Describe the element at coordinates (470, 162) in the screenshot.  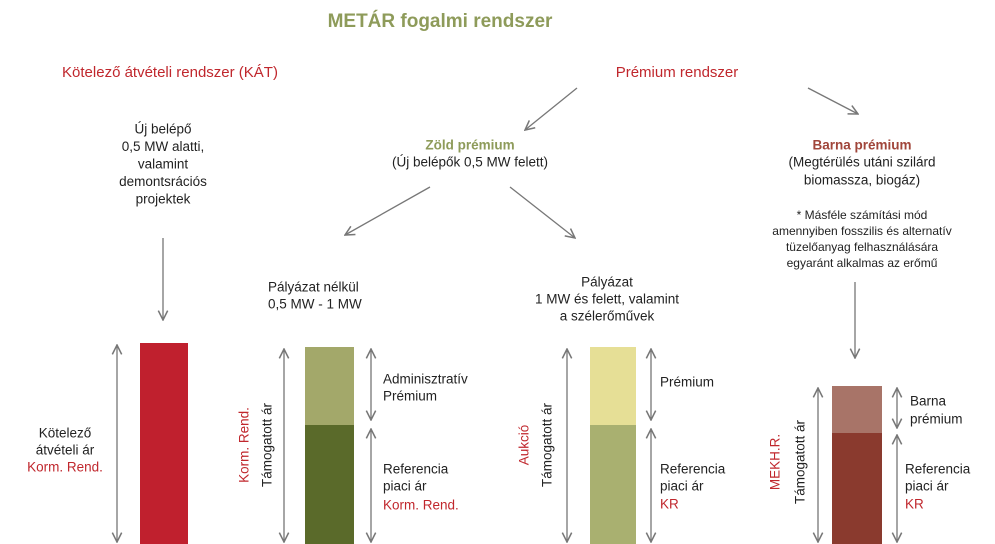
I see `zold-subtitle: (Új belépők 0,5 MW felett)` at that location.